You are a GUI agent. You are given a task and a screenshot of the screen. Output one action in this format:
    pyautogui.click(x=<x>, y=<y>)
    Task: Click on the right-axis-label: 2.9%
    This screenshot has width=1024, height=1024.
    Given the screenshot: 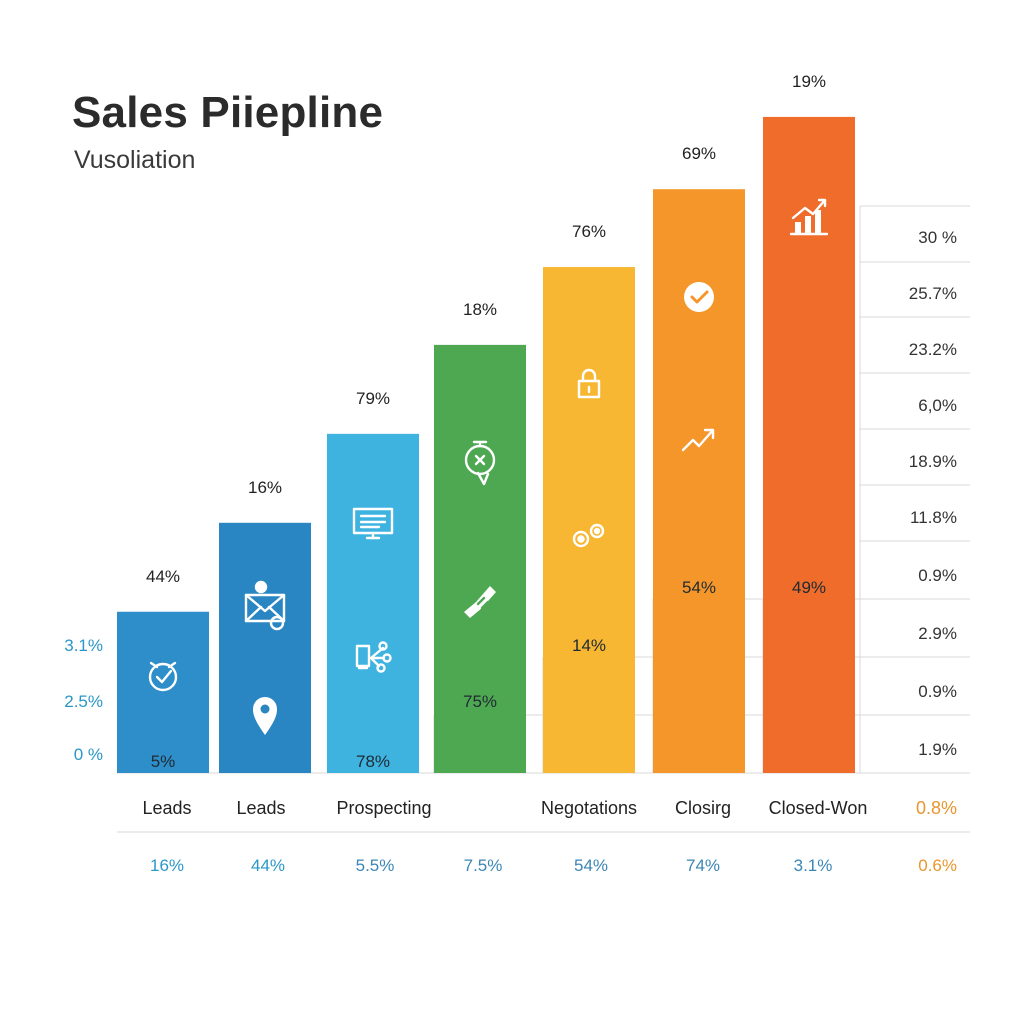 What is the action you would take?
    pyautogui.click(x=937, y=633)
    